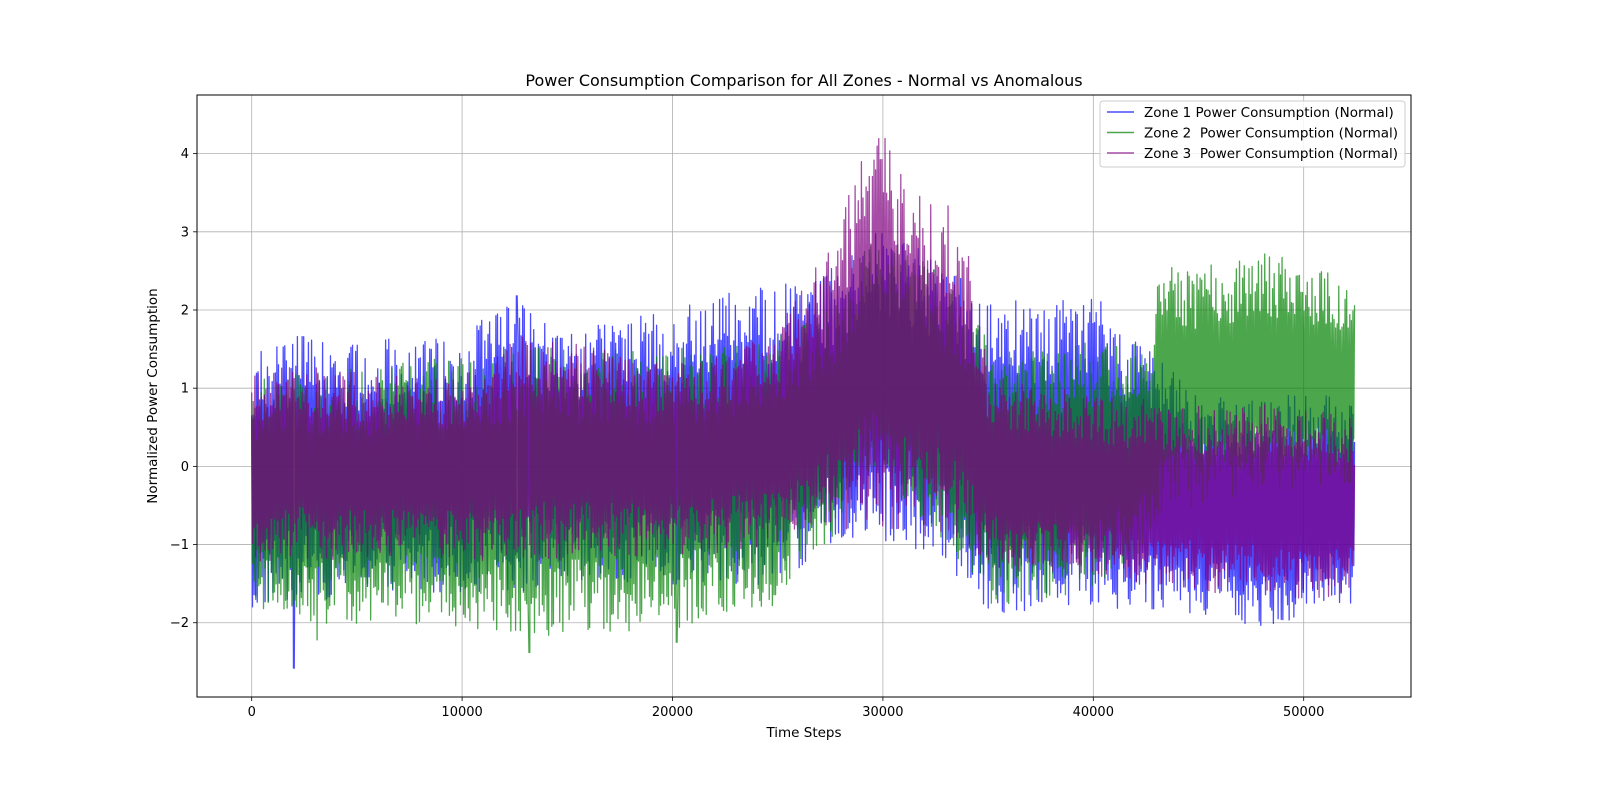  I want to click on x-tick-label: 10000, so click(461, 712).